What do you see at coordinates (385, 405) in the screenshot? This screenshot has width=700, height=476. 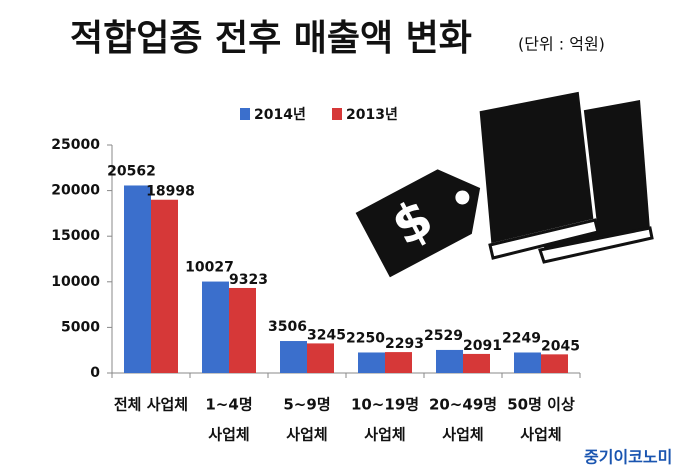 I see `x-tick-label: 10~19명` at bounding box center [385, 405].